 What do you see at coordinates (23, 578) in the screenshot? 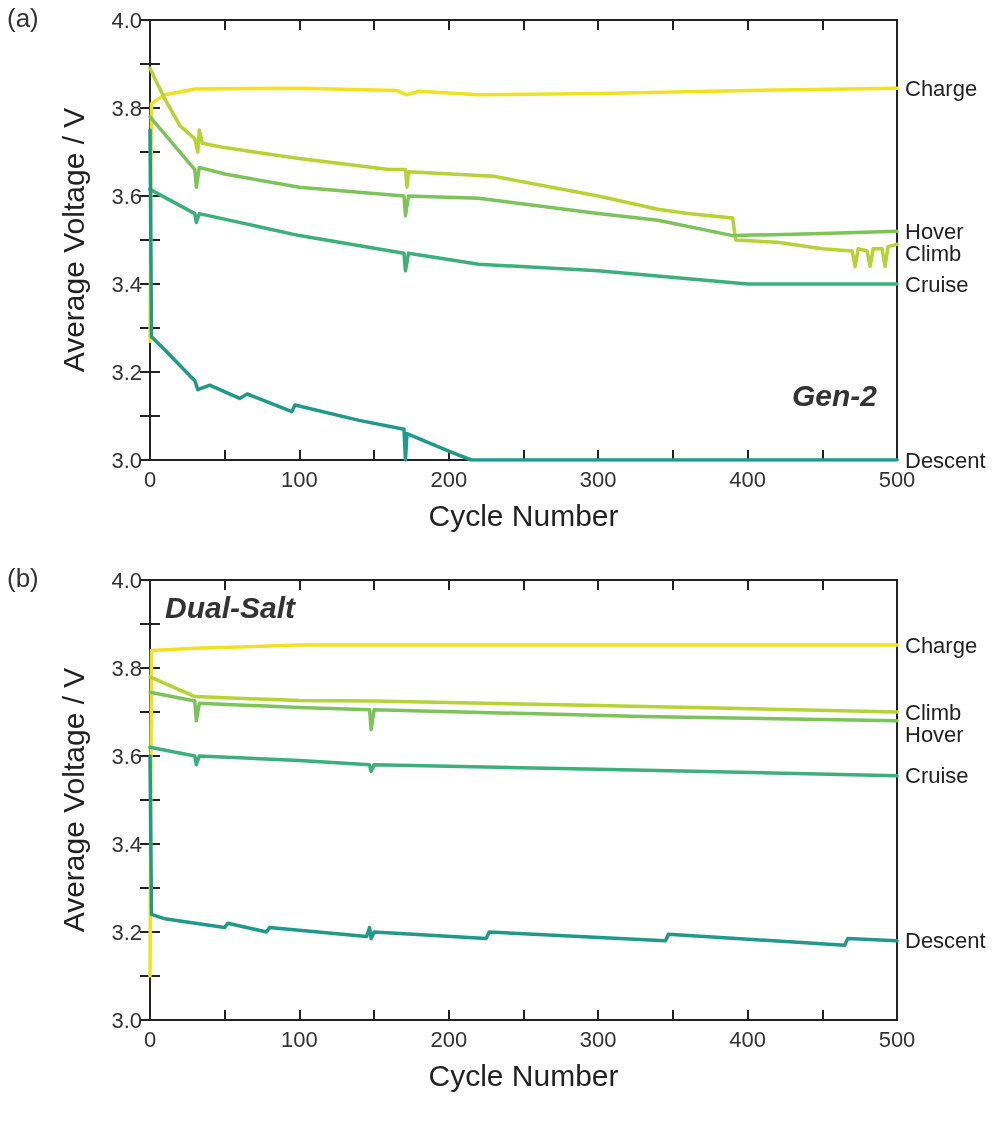
I see `chart-title: (b)` at bounding box center [23, 578].